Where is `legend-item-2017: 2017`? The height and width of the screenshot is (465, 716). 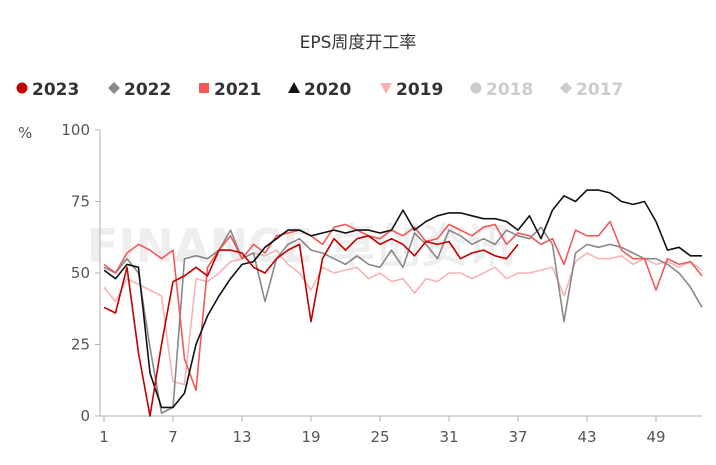 legend-item-2017: 2017 is located at coordinates (591, 90).